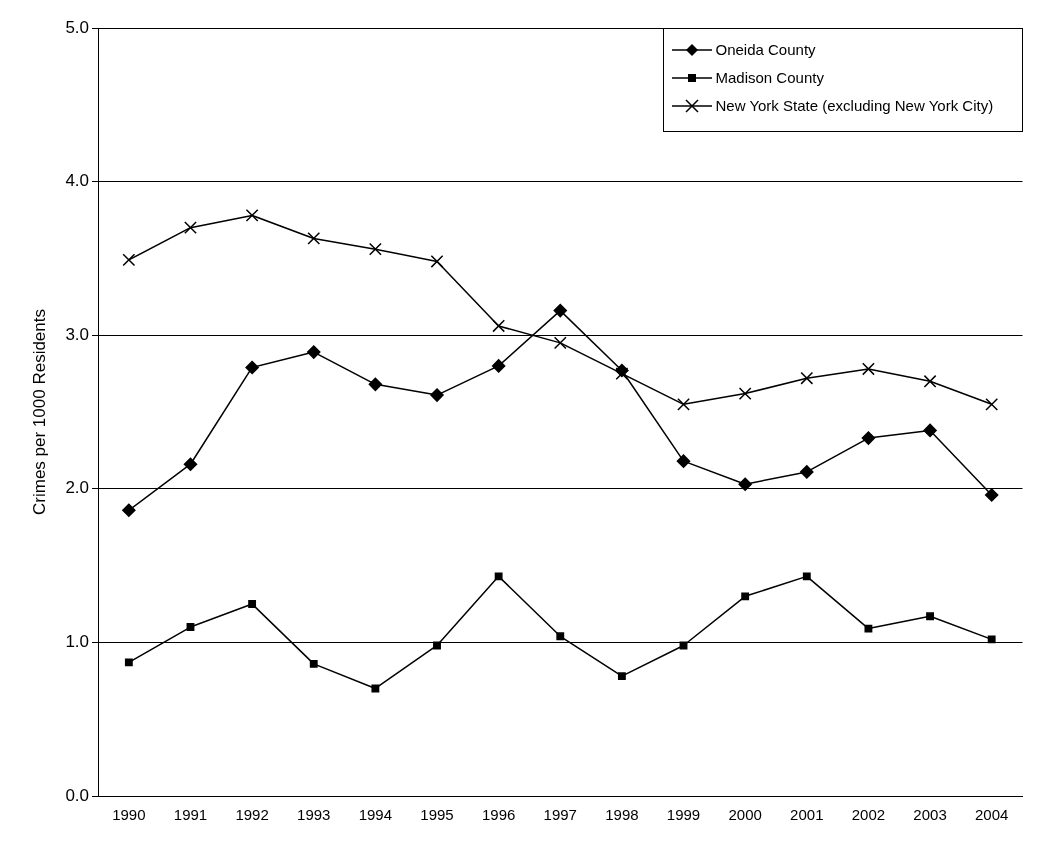 This screenshot has height=846, width=1040. I want to click on legend-label: Madison County, so click(769, 78).